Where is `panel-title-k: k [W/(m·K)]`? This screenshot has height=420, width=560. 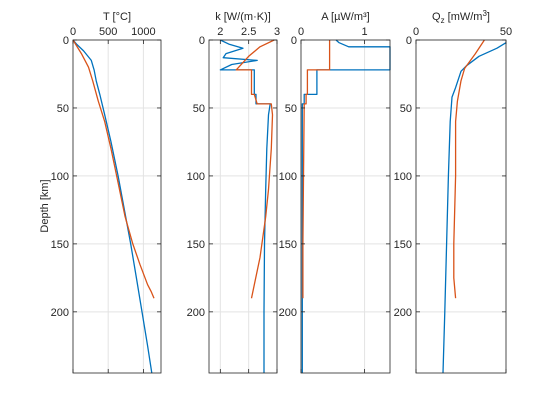
panel-title-k: k [W/(m·K)] is located at coordinates (243, 17).